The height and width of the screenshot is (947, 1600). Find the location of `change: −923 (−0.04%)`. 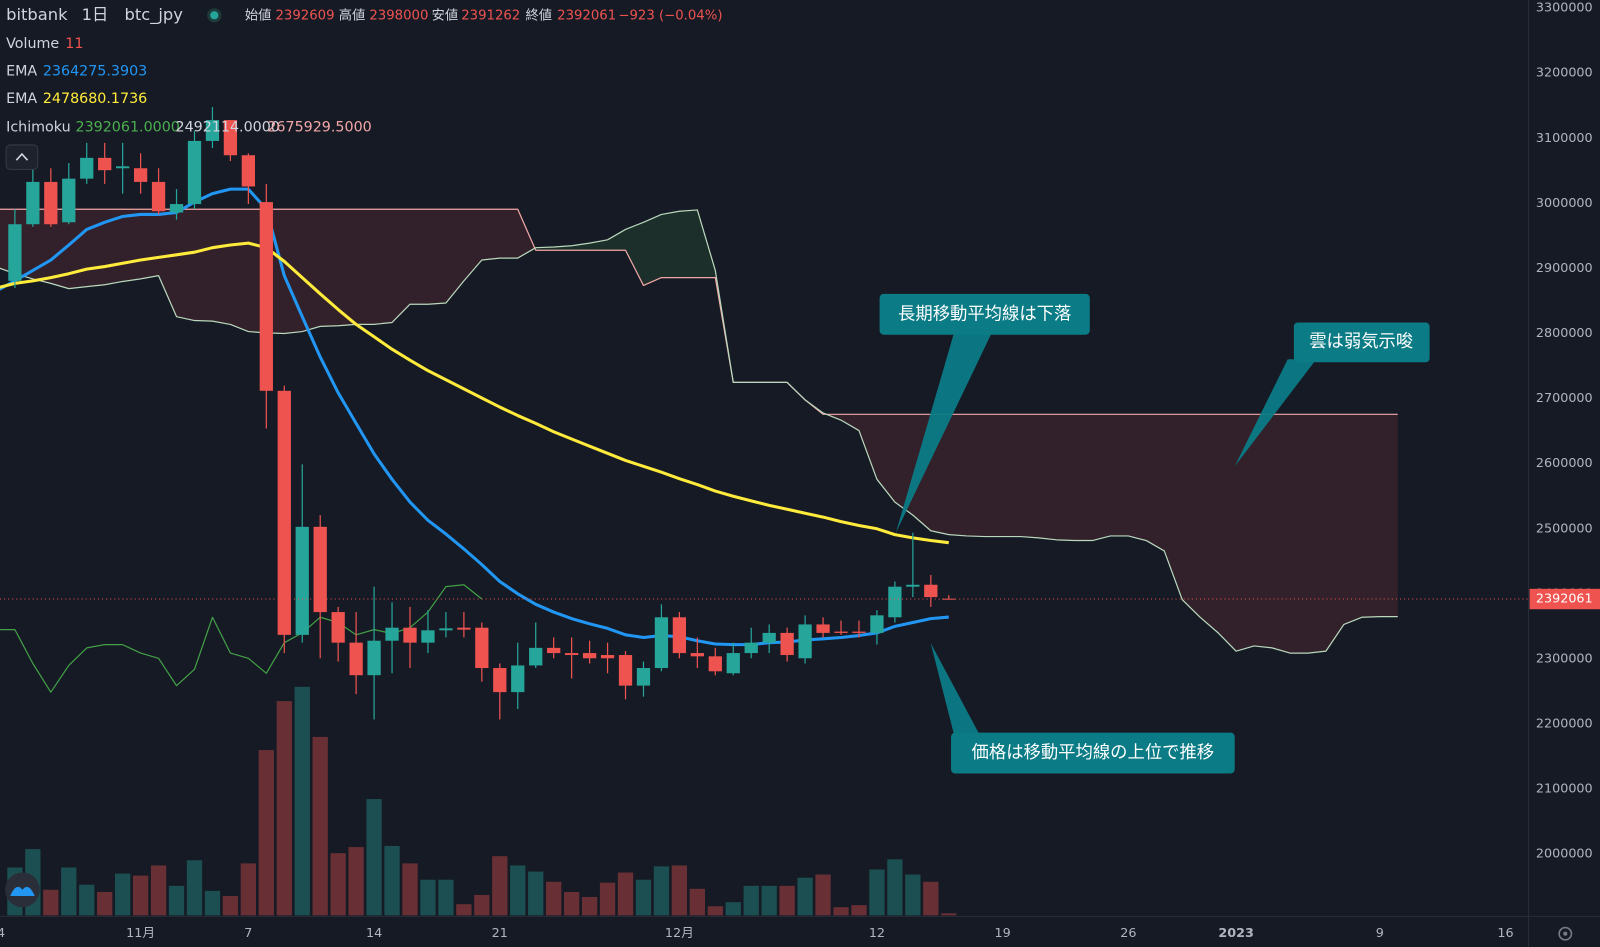

change: −923 (−0.04%) is located at coordinates (670, 15).